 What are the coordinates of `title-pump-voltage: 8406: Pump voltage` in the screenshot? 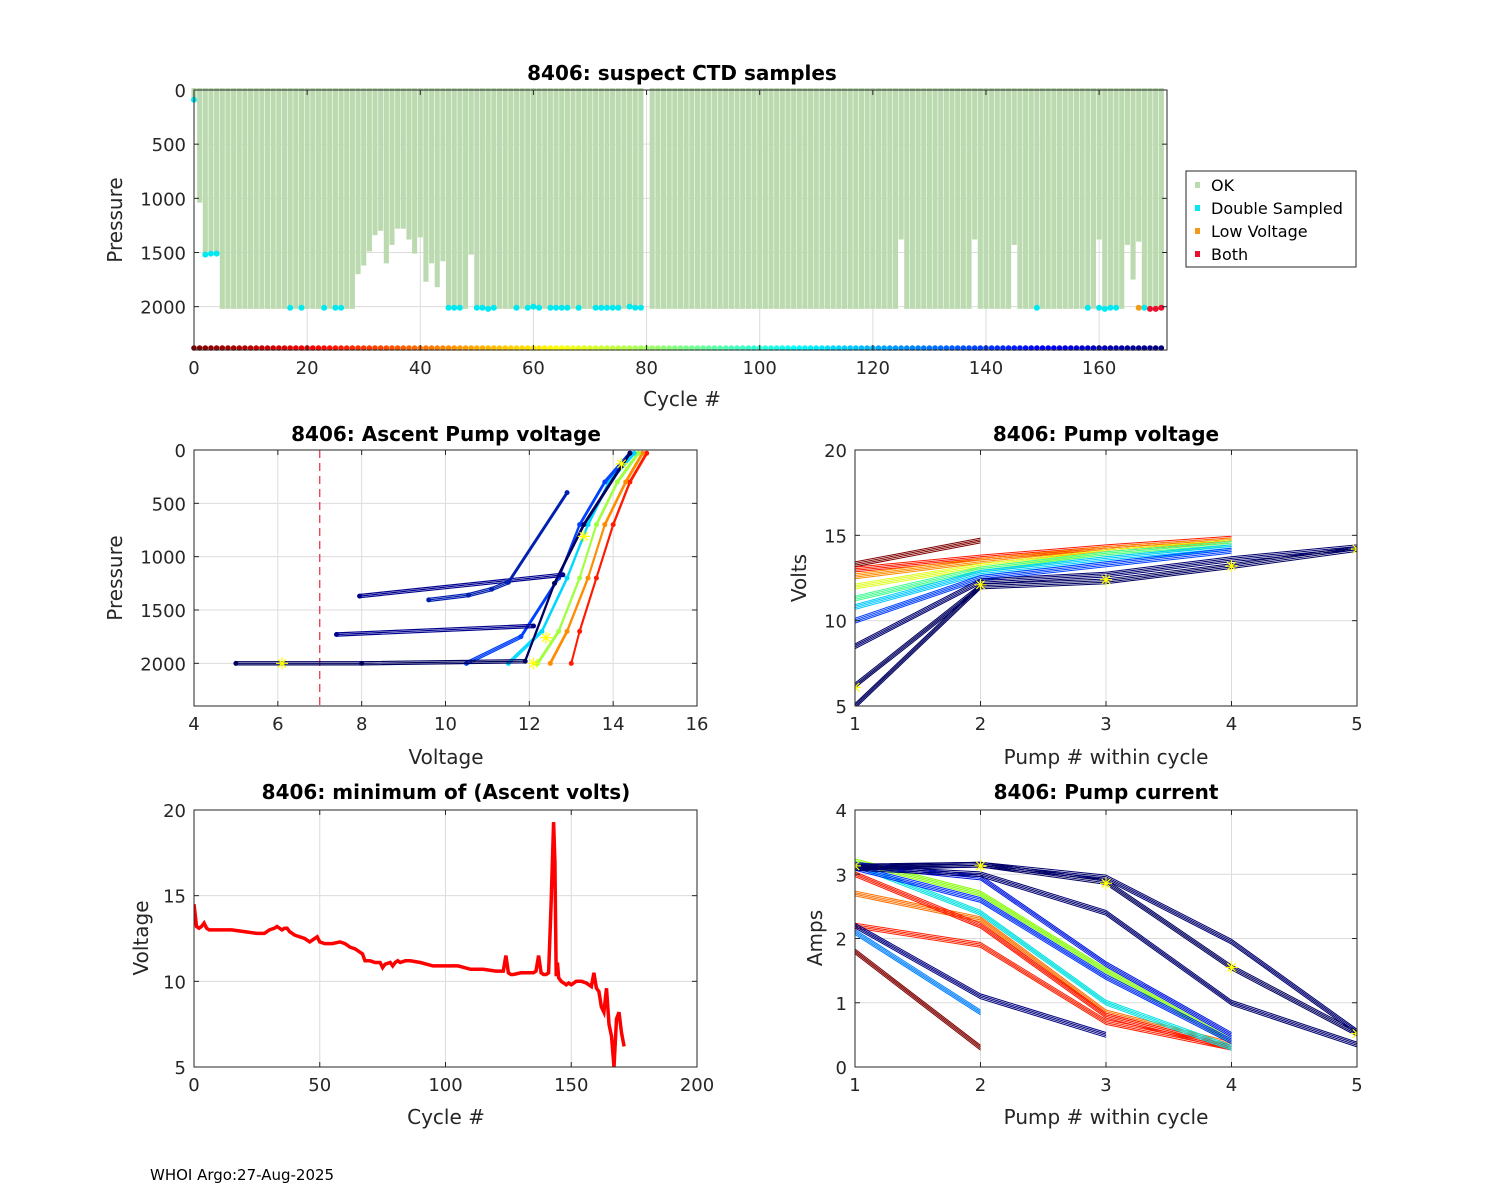 It's located at (1106, 434).